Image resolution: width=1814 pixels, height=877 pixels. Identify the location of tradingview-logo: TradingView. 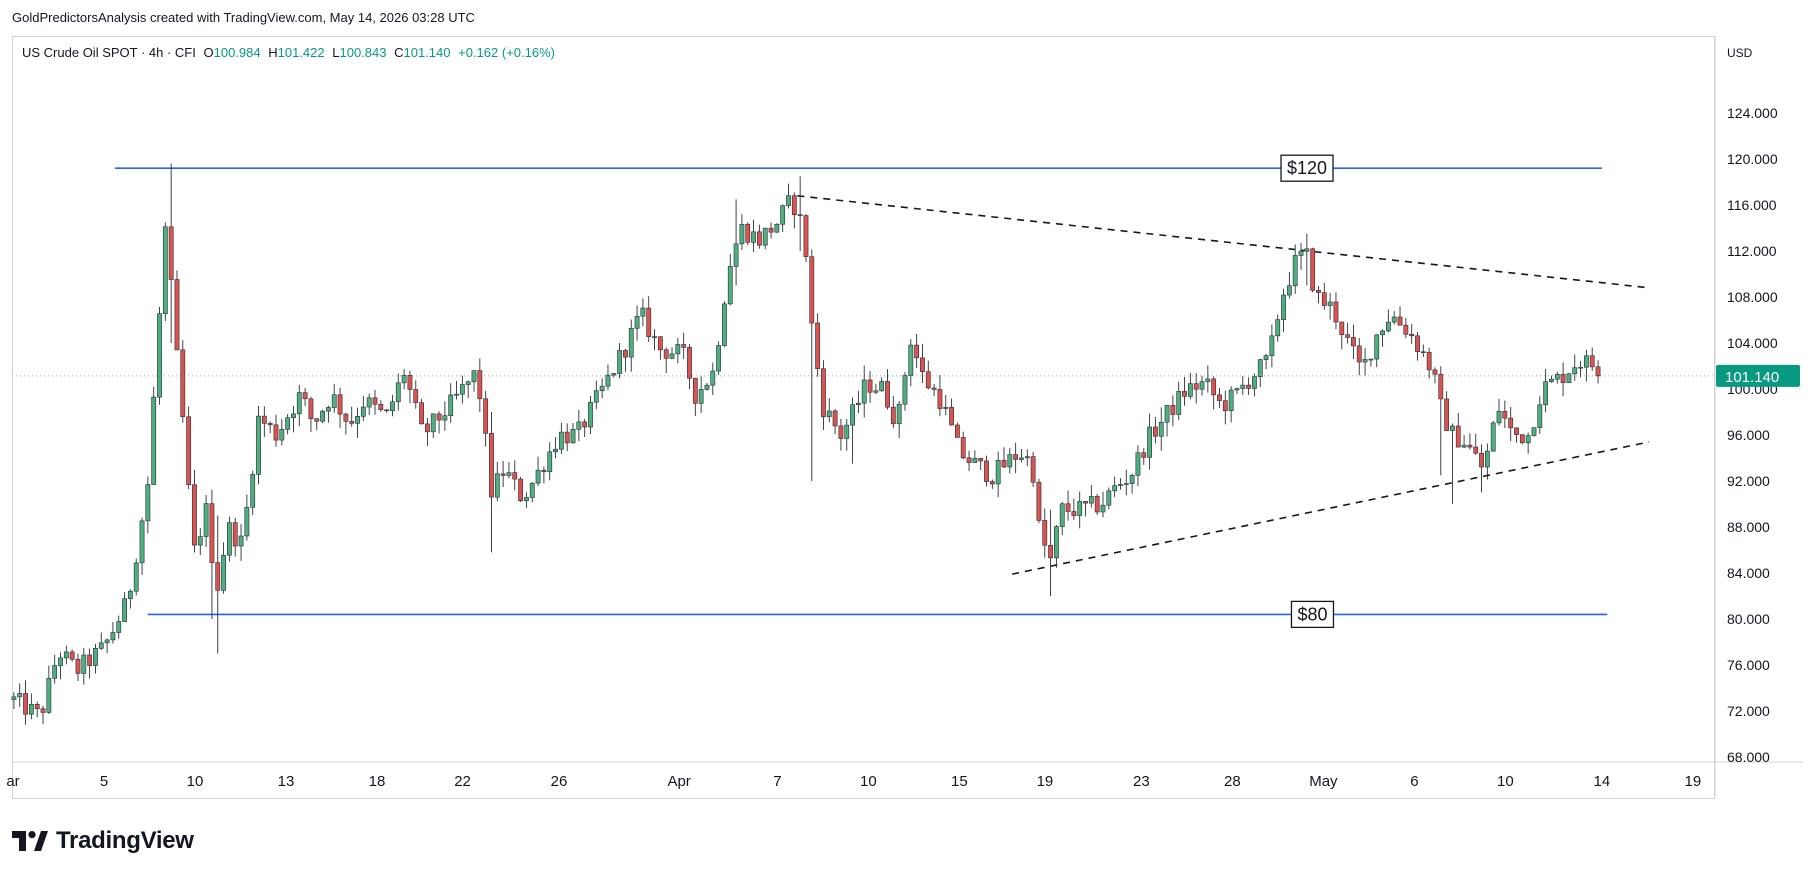
(103, 841).